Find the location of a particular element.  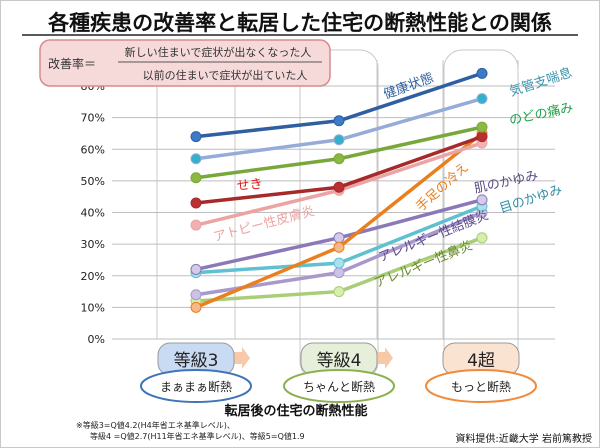

x-axis-title: 転居後の住宅の断熱性能 is located at coordinates (295, 411).